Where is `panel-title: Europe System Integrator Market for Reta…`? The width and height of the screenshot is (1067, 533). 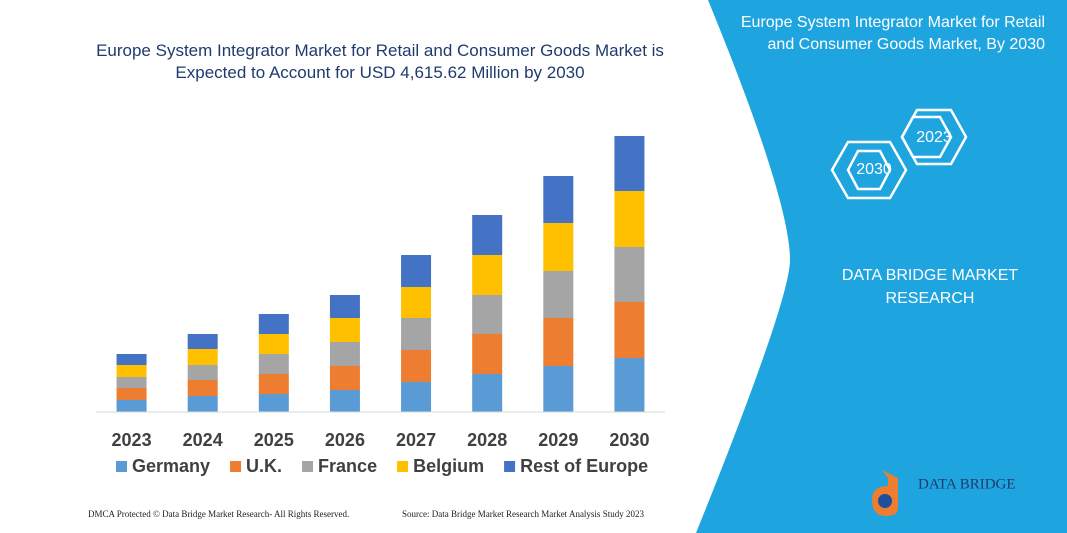 panel-title: Europe System Integrator Market for Reta… is located at coordinates (892, 33).